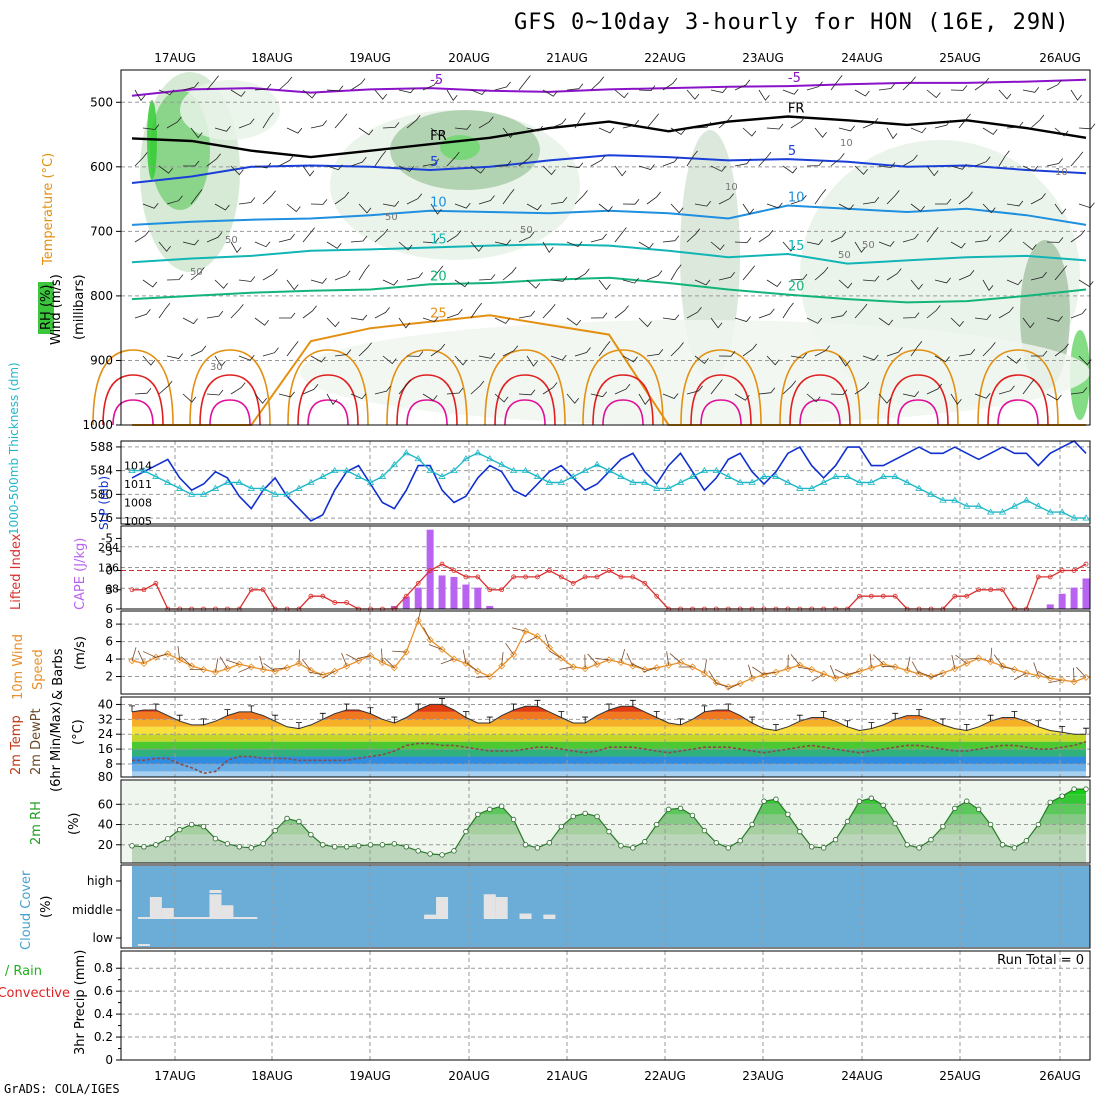 This screenshot has height=1100, width=1100. What do you see at coordinates (1062, 601) in the screenshot?
I see `cape-bar` at bounding box center [1062, 601].